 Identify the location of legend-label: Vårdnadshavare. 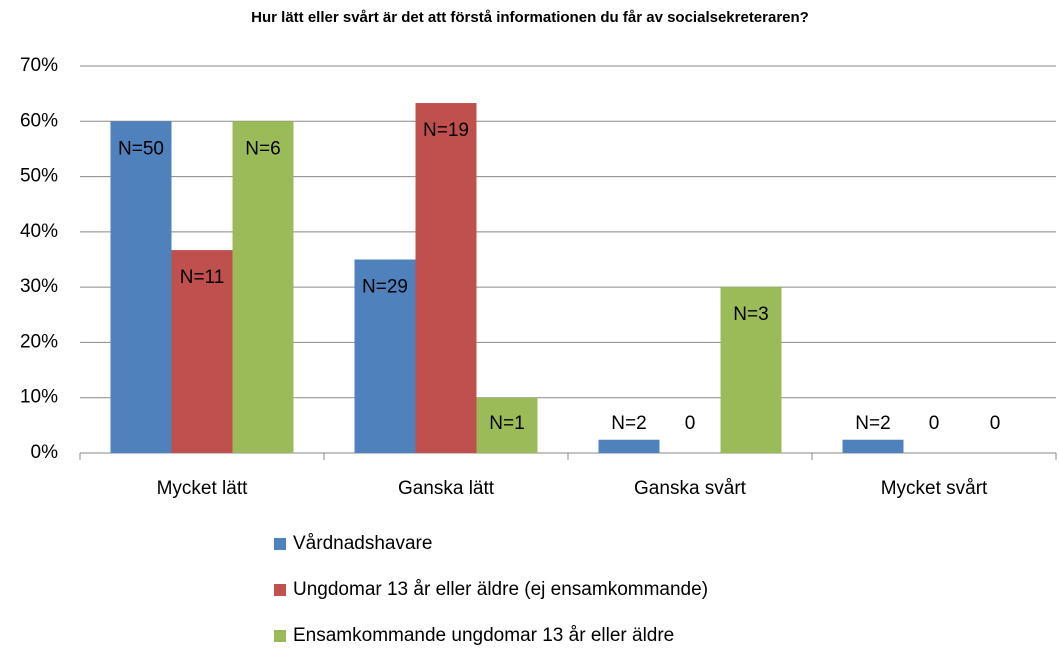
(362, 543).